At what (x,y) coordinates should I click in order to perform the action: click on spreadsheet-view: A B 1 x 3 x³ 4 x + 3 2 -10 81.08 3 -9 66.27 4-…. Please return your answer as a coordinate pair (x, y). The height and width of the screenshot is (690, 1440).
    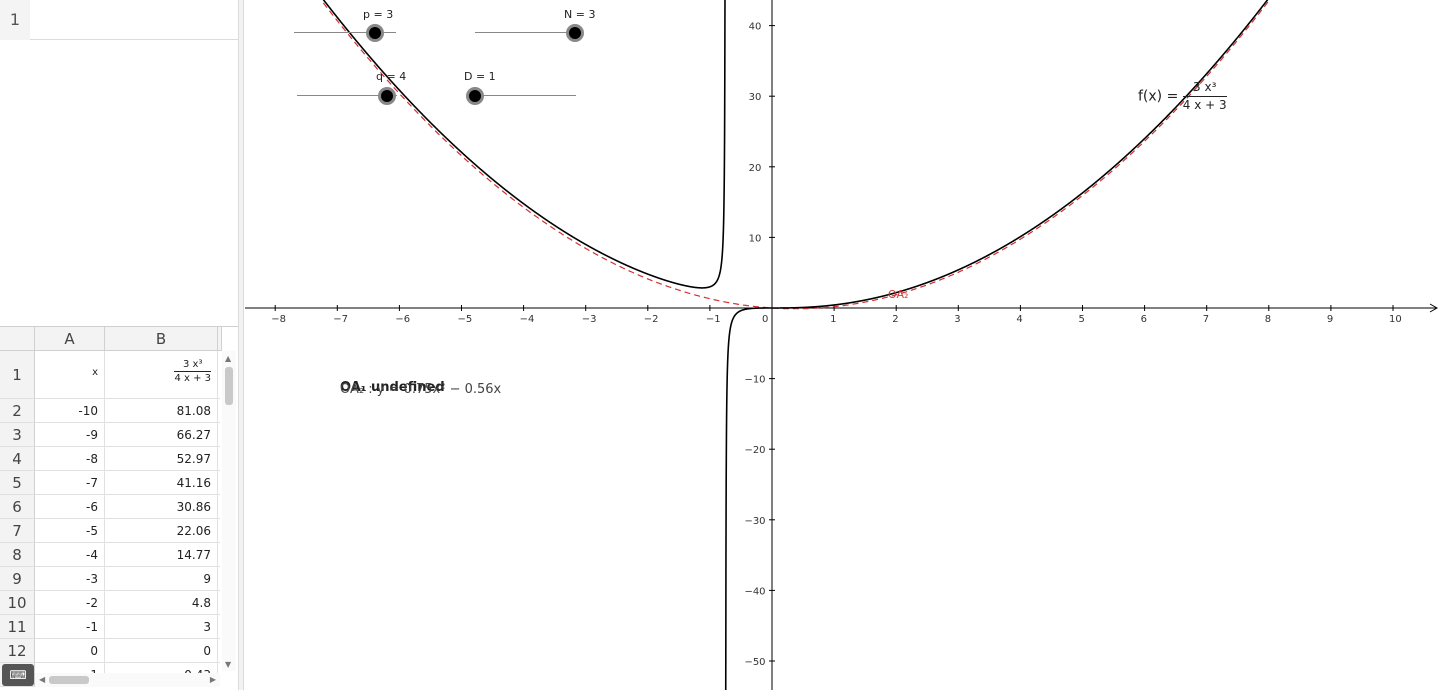
    Looking at the image, I should click on (119, 508).